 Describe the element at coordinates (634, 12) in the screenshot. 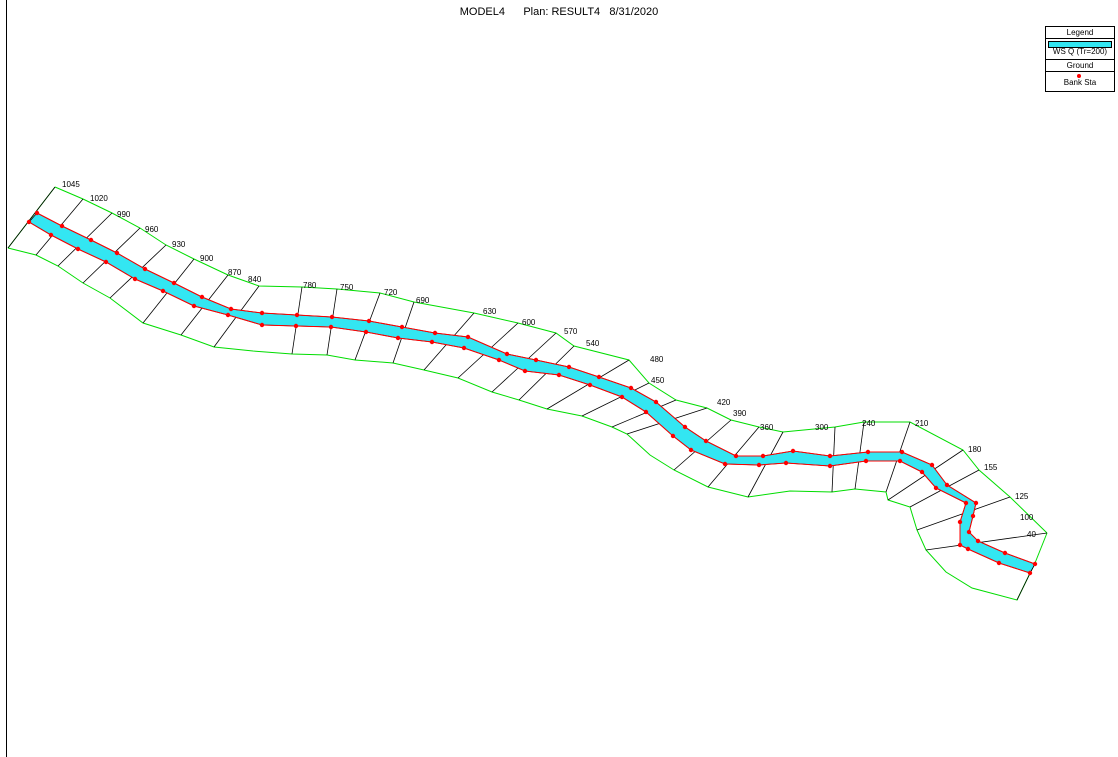

I see `plot-date: 8/31/2020` at that location.